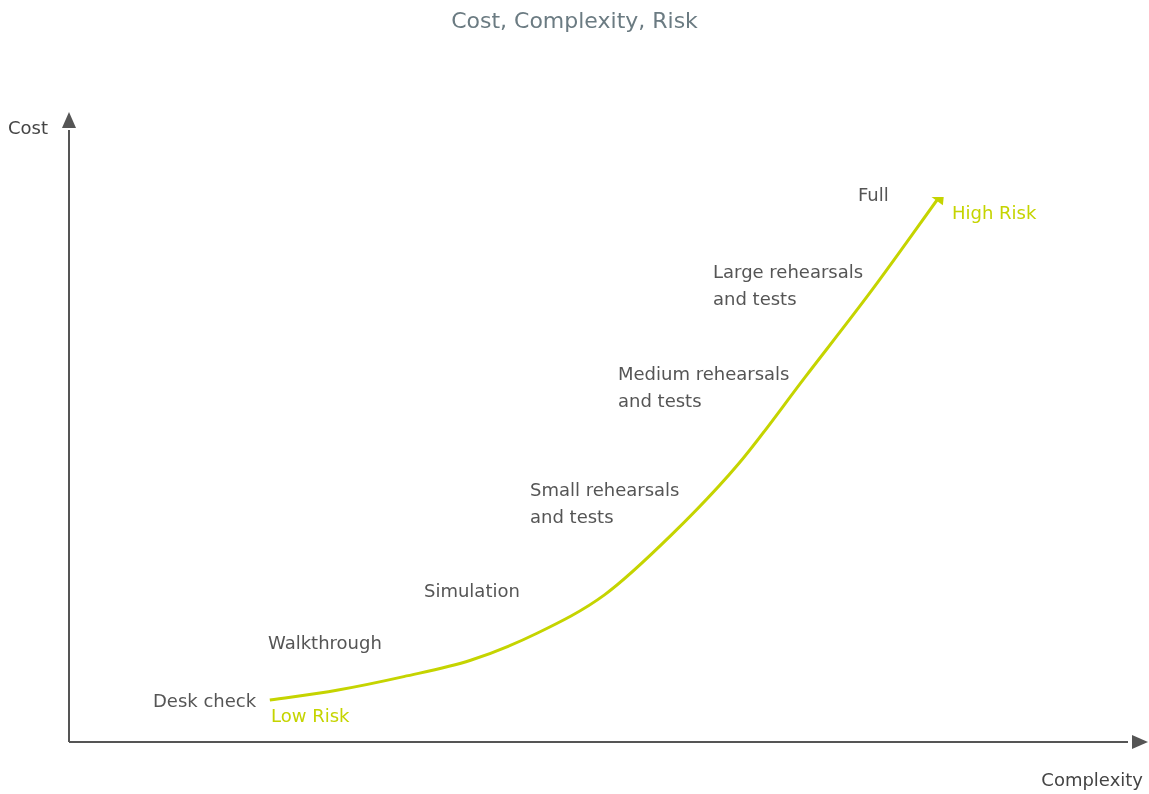 This screenshot has width=1149, height=794. I want to click on annotation: Low Risk, so click(311, 715).